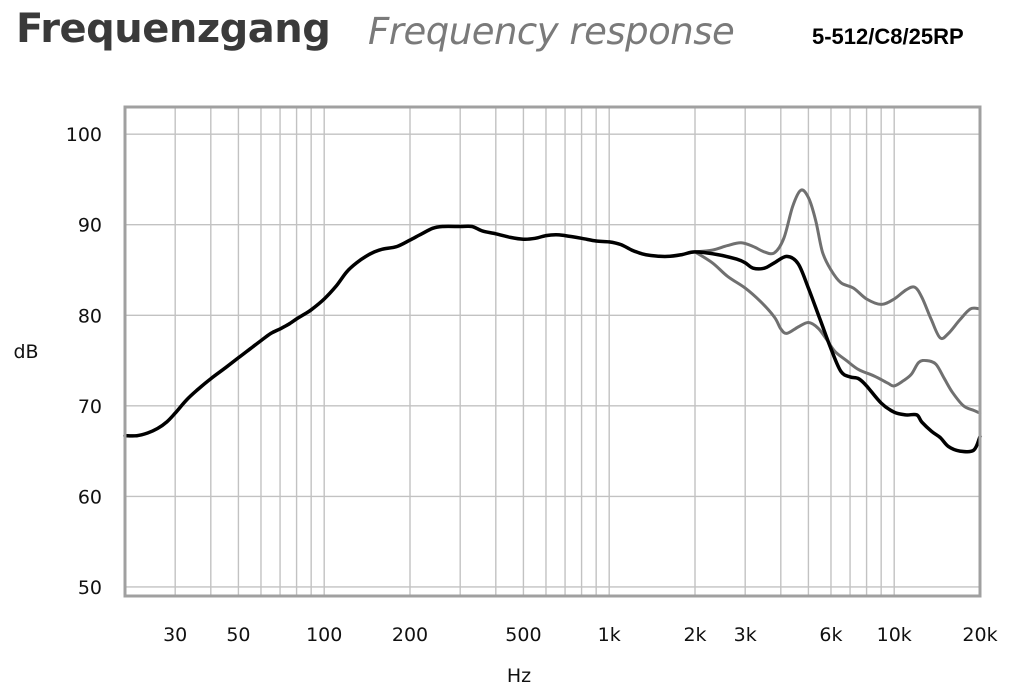  I want to click on y-tick-label: 70, so click(90, 407).